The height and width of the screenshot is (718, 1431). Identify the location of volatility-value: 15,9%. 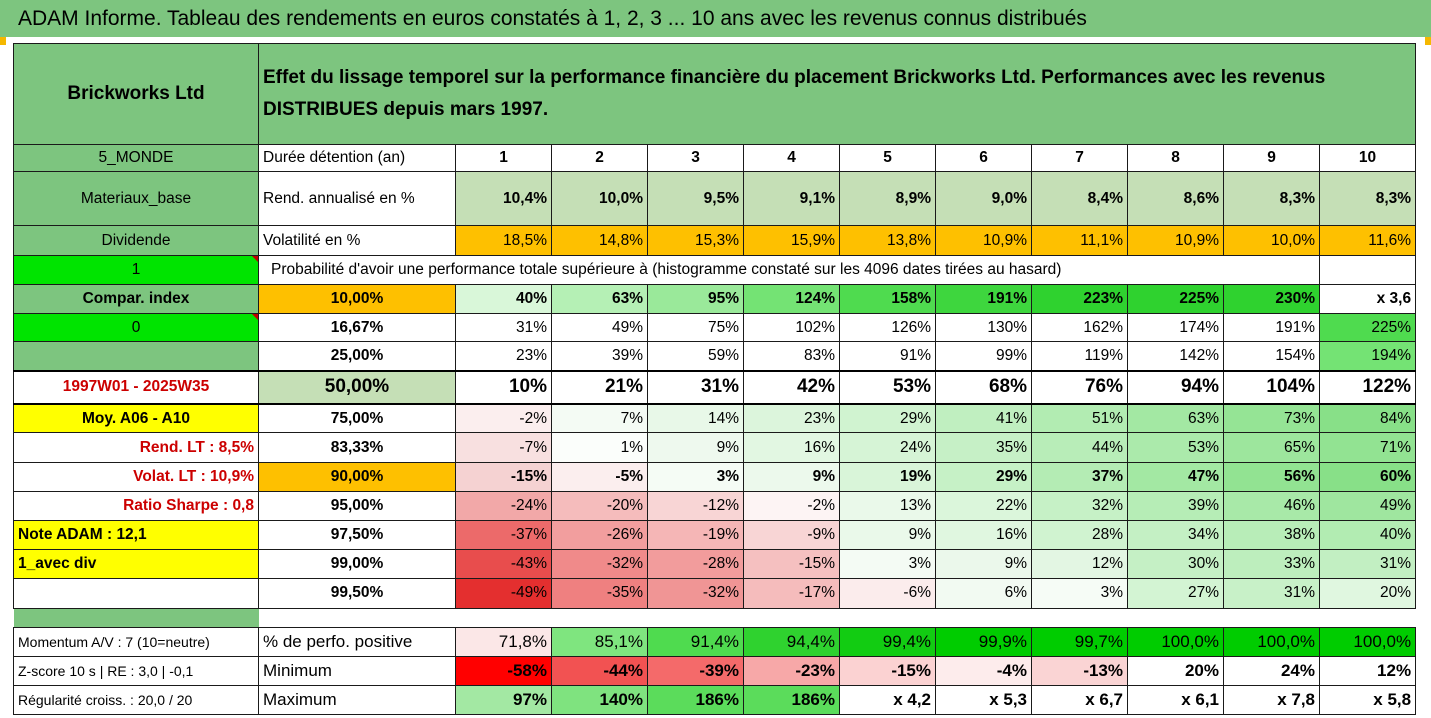
(791, 241).